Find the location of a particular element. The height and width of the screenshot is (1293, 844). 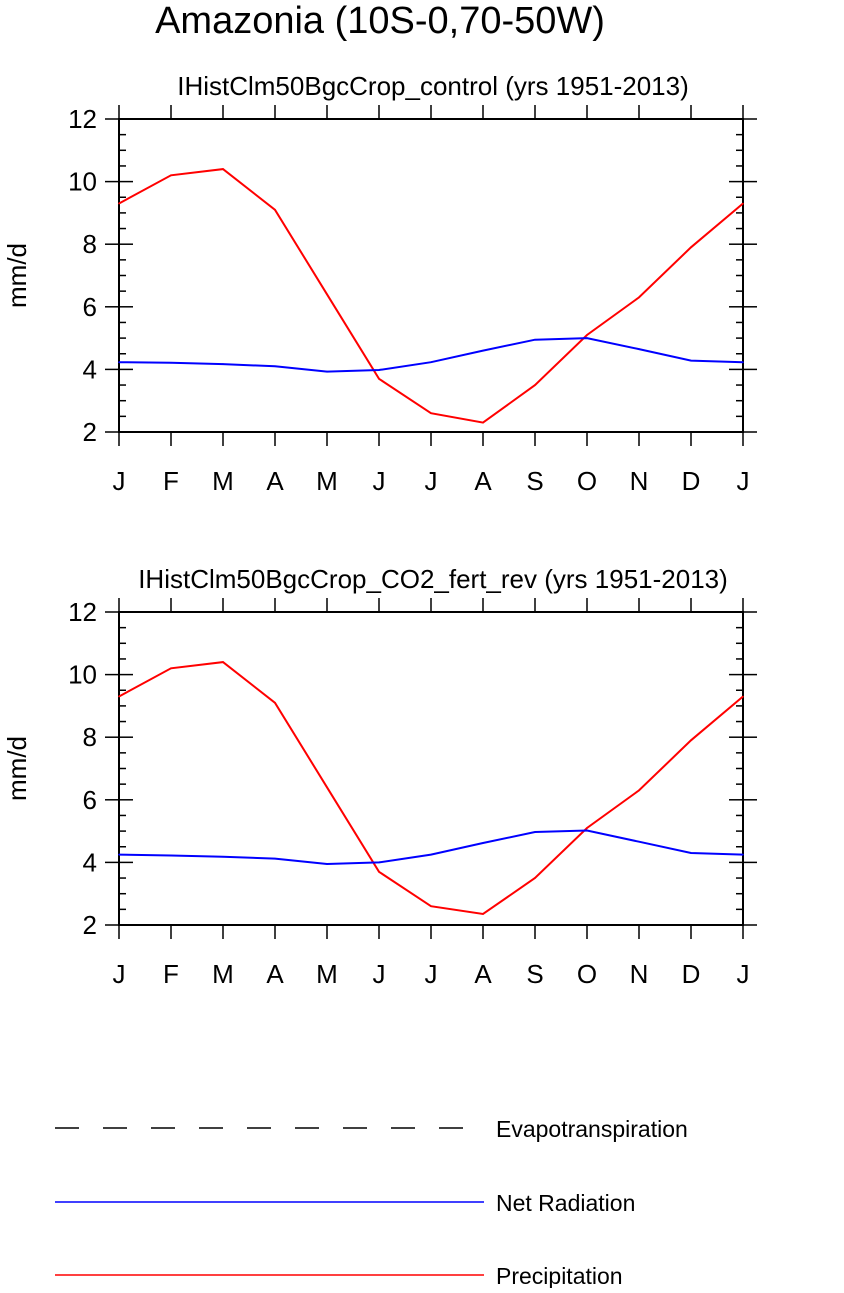

legend-item: Net Radiation is located at coordinates (345, 1203).